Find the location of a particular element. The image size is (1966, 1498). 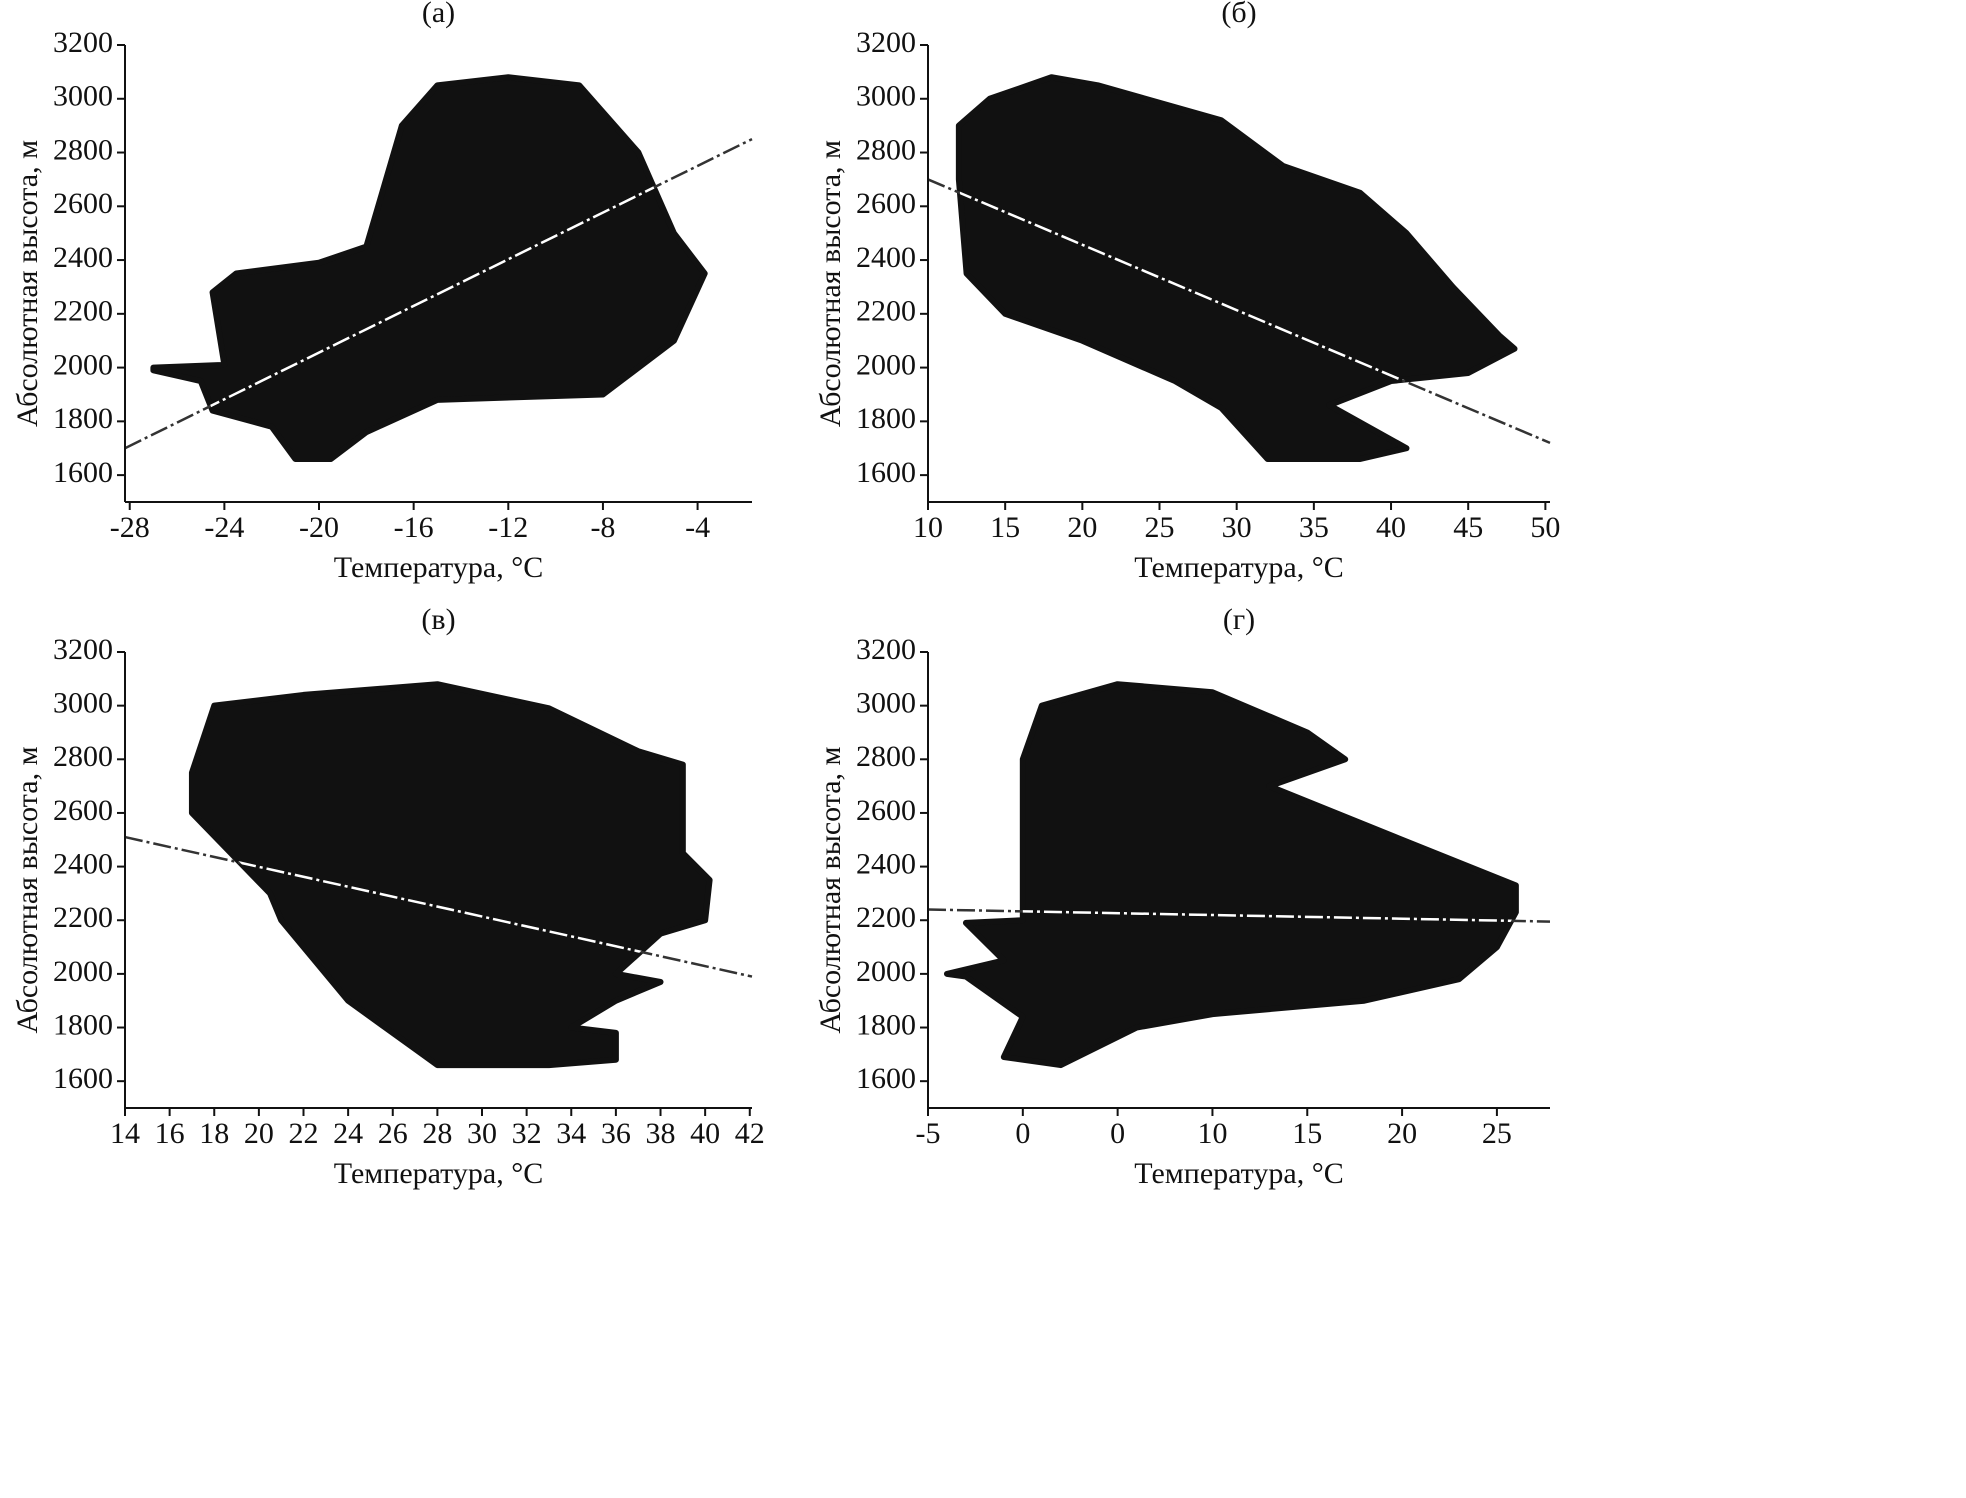

x-tick-label: 24 is located at coordinates (348, 1133).